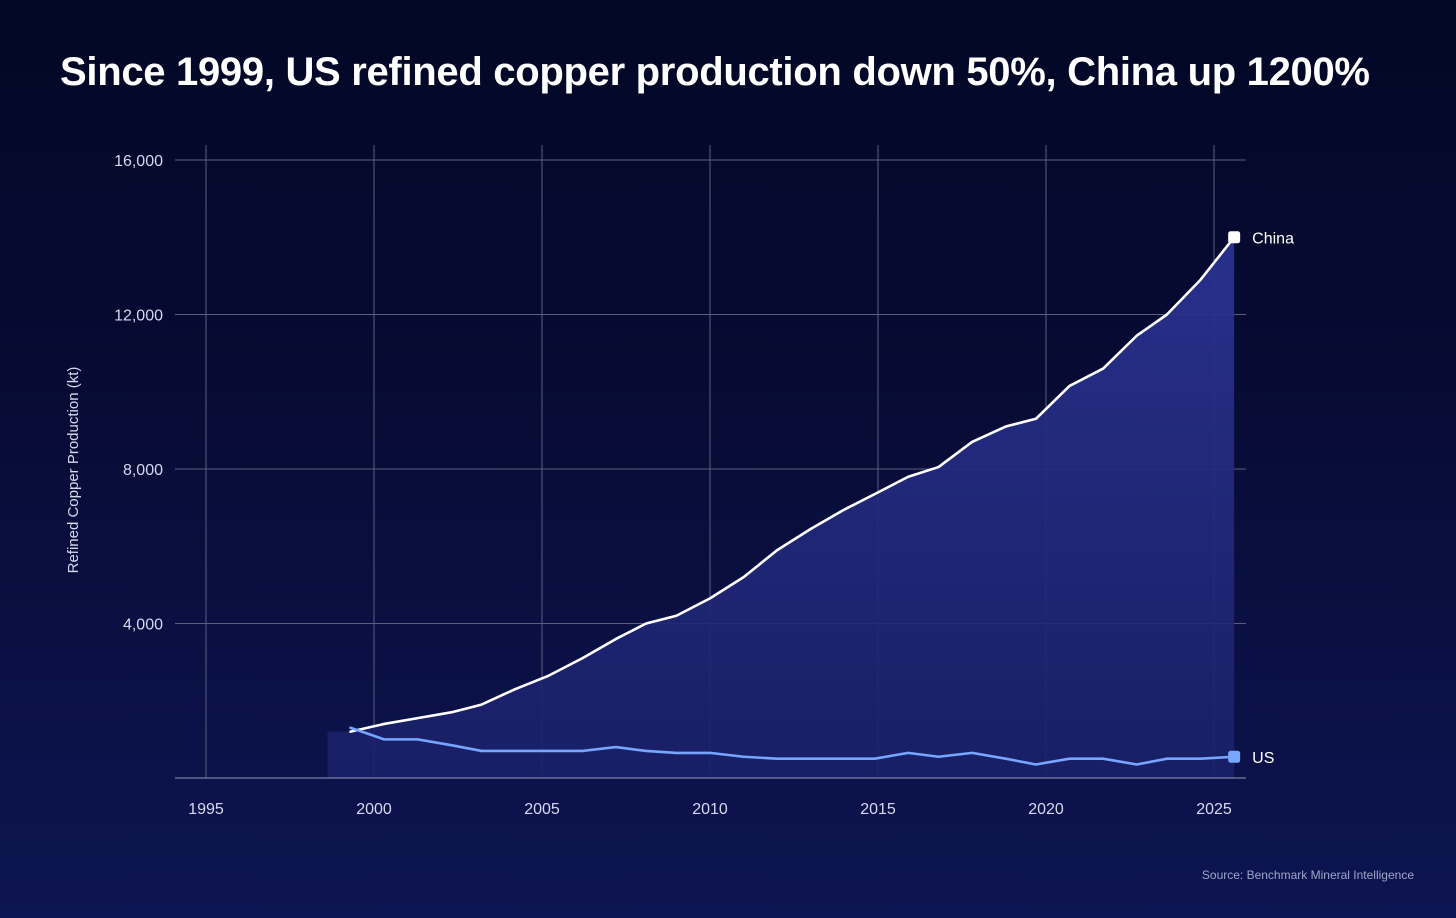  What do you see at coordinates (1214, 809) in the screenshot?
I see `x-tick-label-2025: 2025` at bounding box center [1214, 809].